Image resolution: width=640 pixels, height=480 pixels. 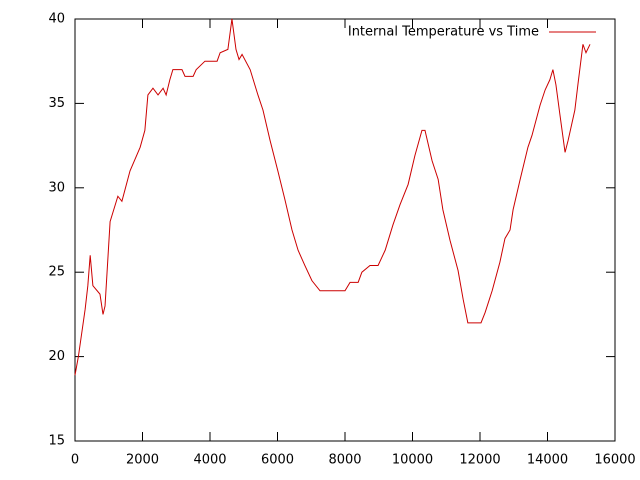 What do you see at coordinates (56, 272) in the screenshot?
I see `y-tick-label: 25` at bounding box center [56, 272].